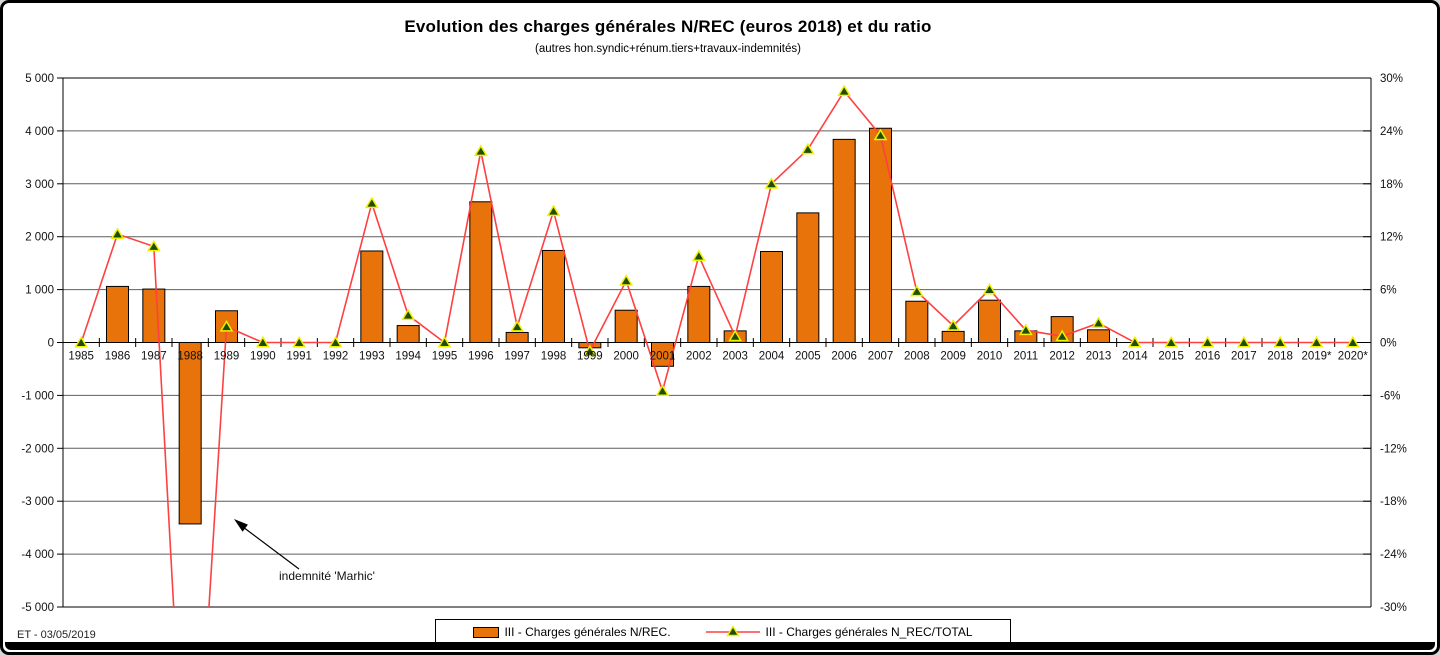  I want to click on x-axis-year-label: 2016, so click(1208, 357).